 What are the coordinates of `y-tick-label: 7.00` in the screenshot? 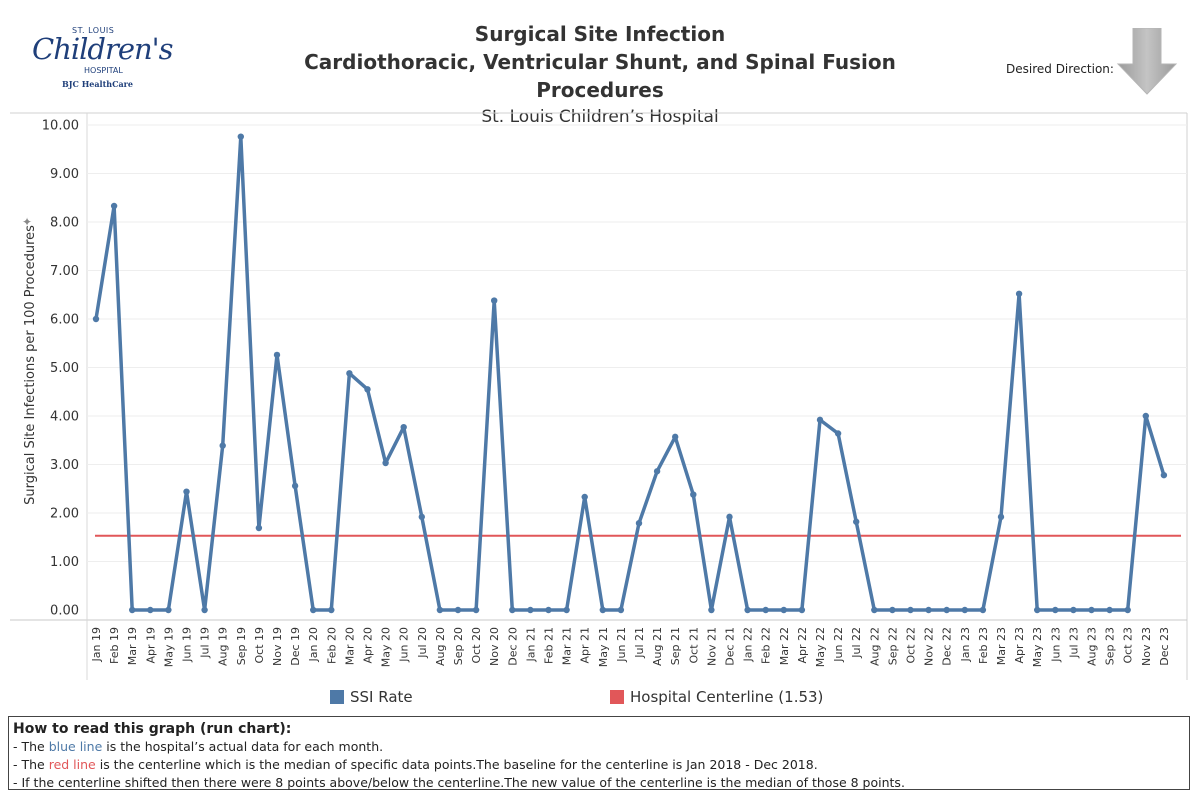 It's located at (64, 271).